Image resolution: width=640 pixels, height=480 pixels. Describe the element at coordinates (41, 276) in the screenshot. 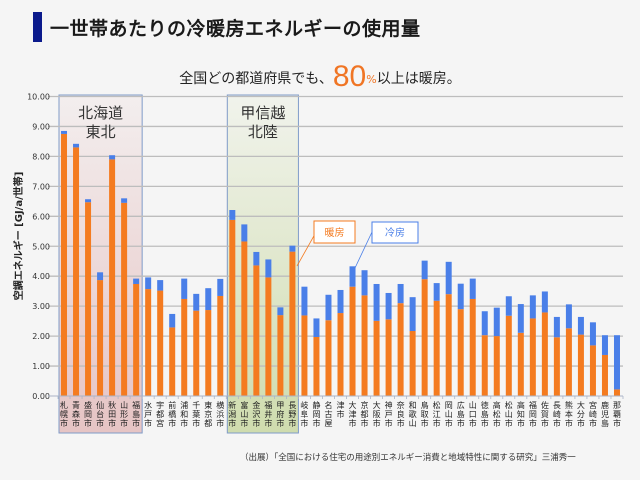

I see `y-tick-label: 4.00` at that location.